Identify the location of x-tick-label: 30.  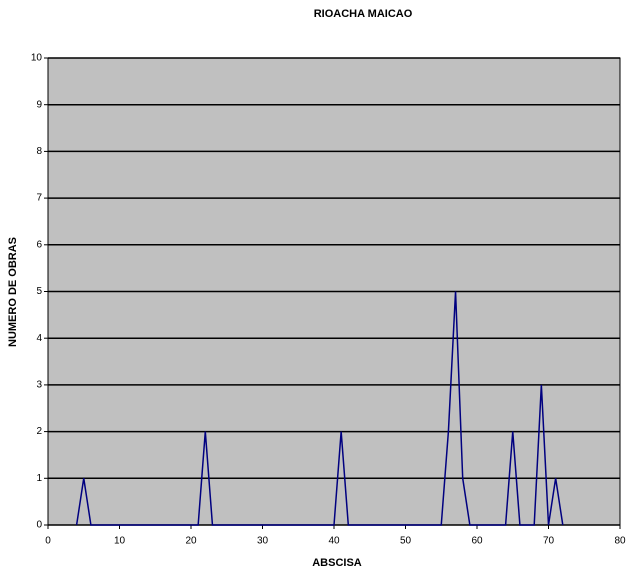
(263, 541).